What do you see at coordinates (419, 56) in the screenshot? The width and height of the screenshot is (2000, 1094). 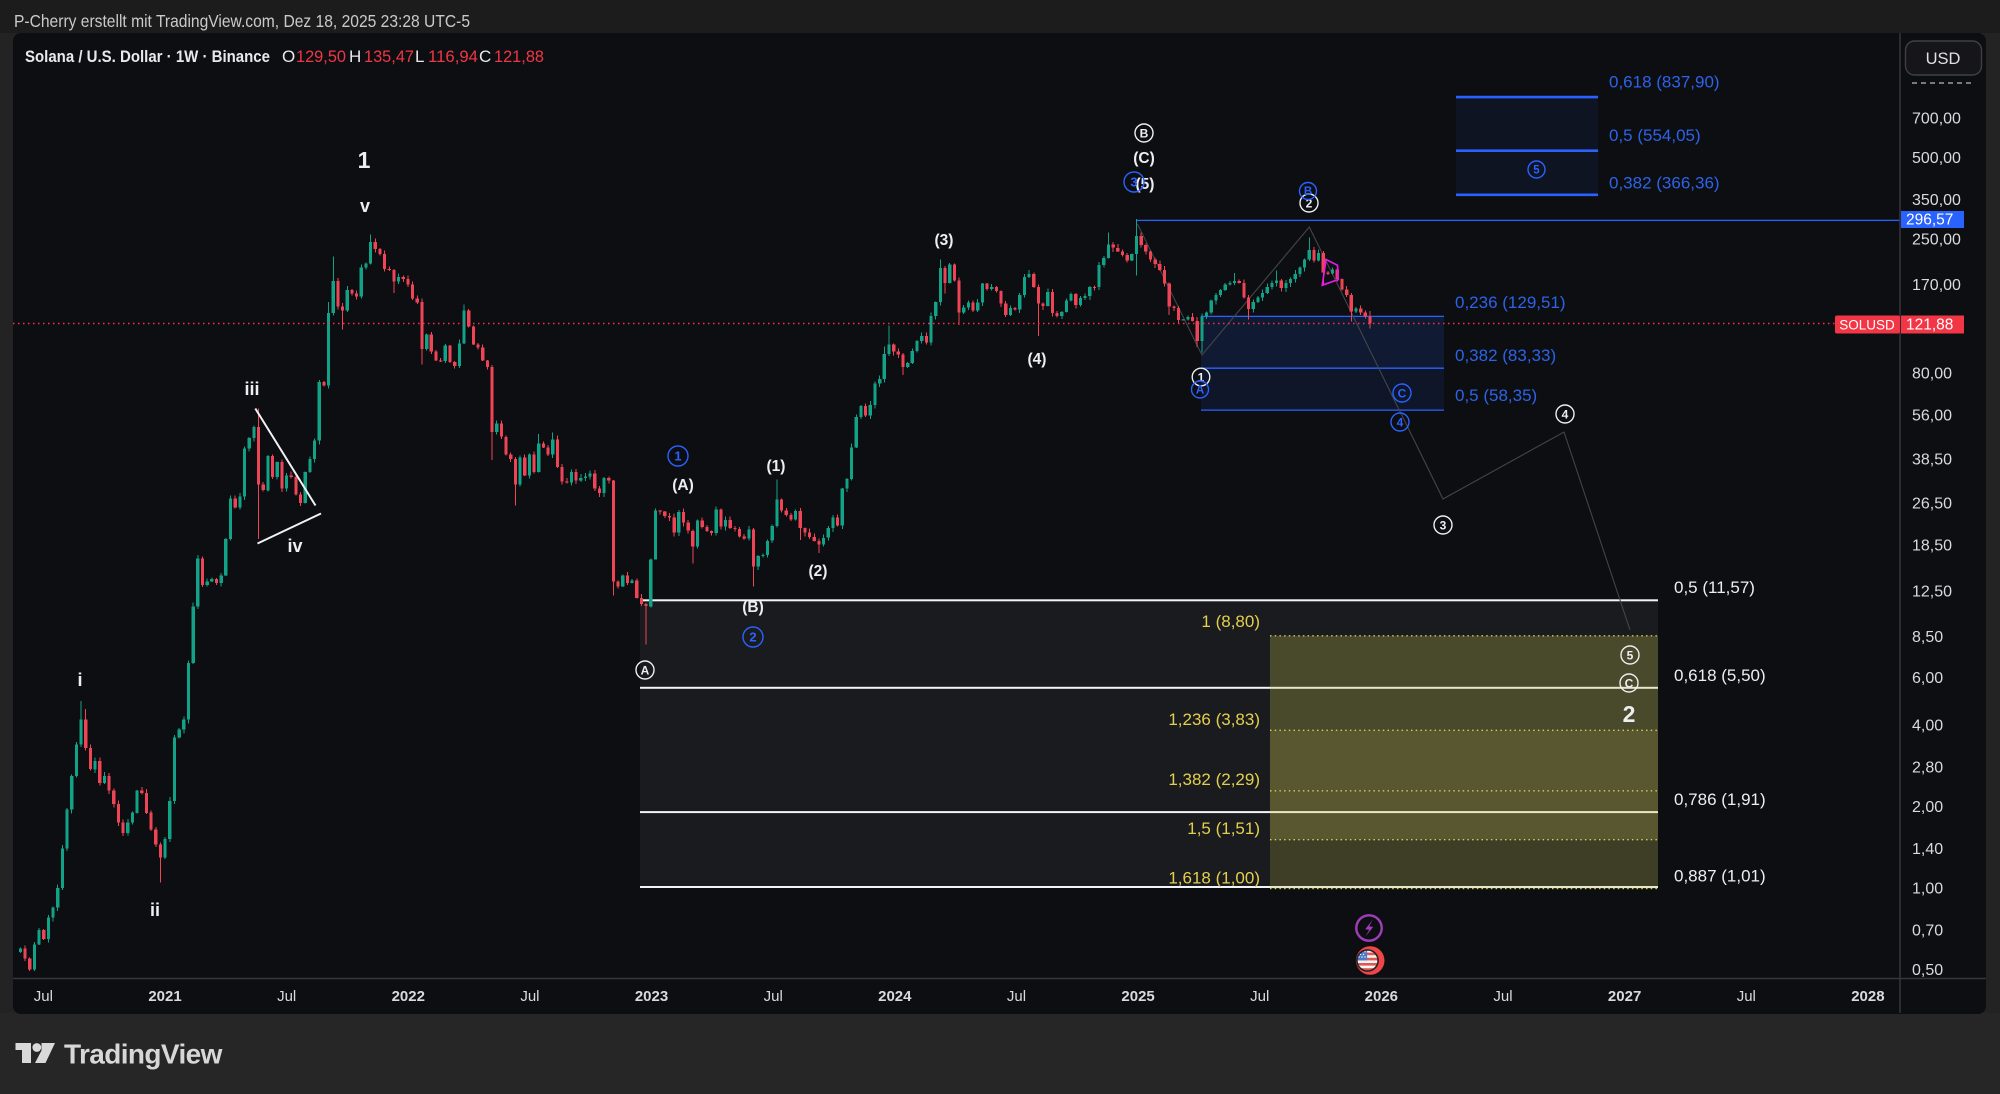 I see `svg-text: L` at bounding box center [419, 56].